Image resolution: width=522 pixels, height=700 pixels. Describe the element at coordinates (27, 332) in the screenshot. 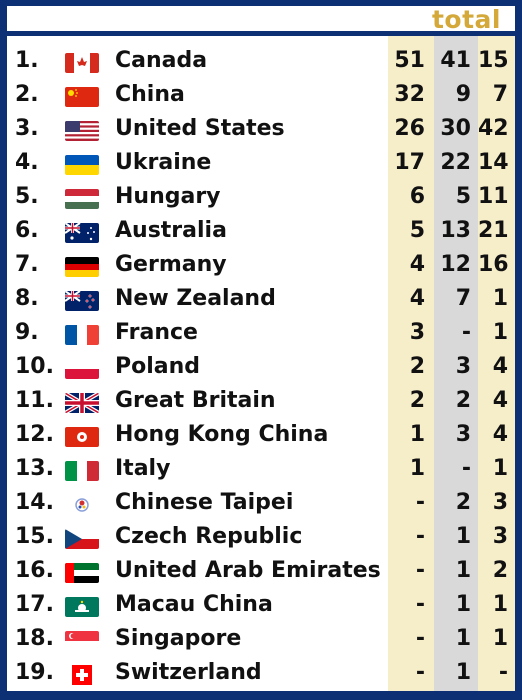

I see `rank: 9.` at that location.